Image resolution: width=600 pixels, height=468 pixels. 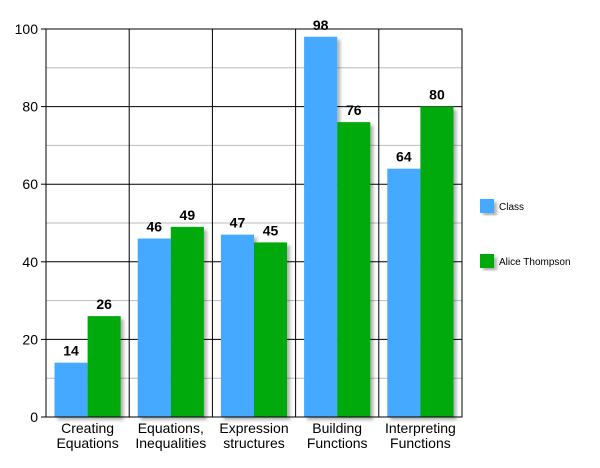 What do you see at coordinates (511, 207) in the screenshot?
I see `legend-label: Class` at bounding box center [511, 207].